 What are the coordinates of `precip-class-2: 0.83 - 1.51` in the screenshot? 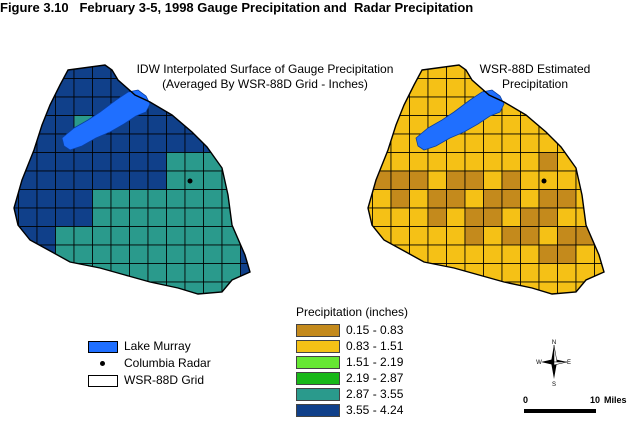 It's located at (352, 346).